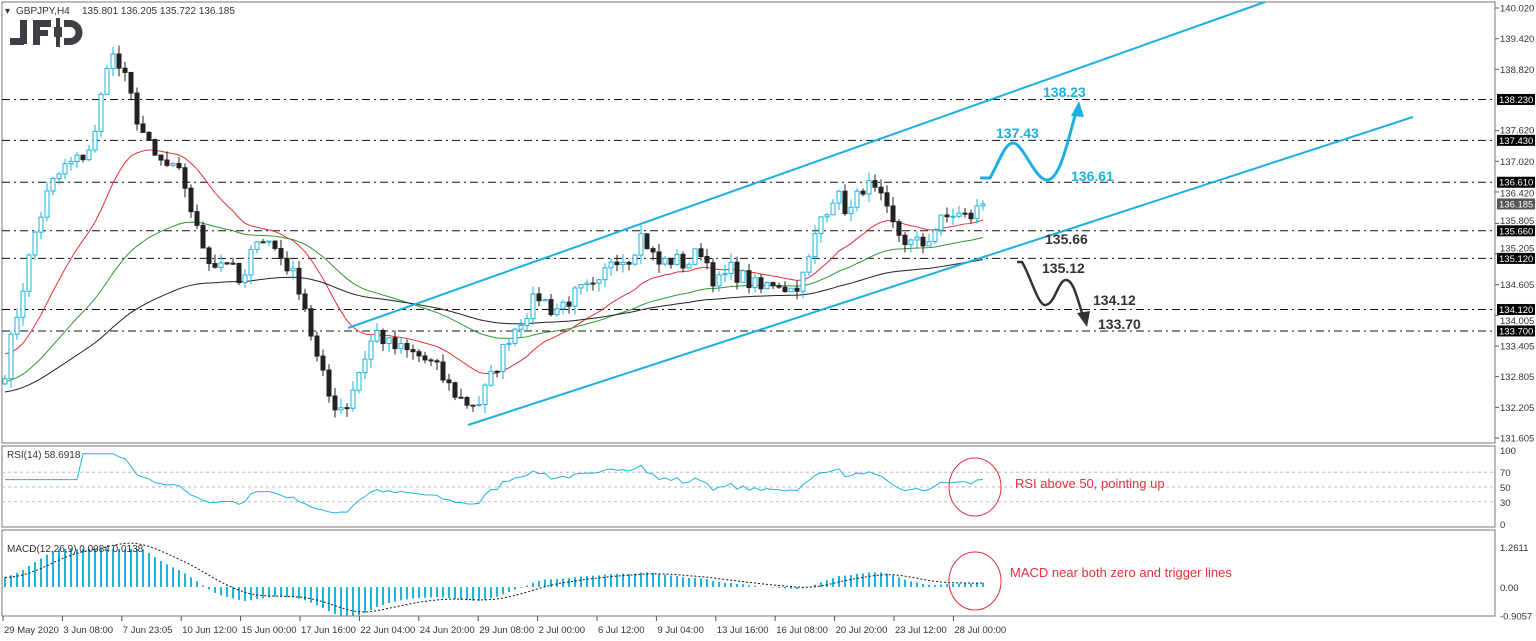 This screenshot has width=1536, height=641. Describe the element at coordinates (1517, 39) in the screenshot. I see `y-tick-label: 139.420` at that location.